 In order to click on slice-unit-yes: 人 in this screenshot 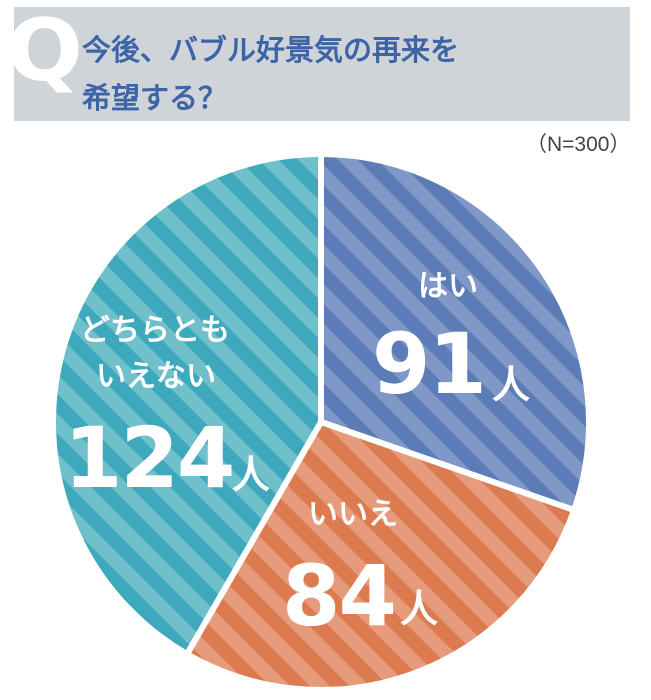, I will do `click(511, 385)`.